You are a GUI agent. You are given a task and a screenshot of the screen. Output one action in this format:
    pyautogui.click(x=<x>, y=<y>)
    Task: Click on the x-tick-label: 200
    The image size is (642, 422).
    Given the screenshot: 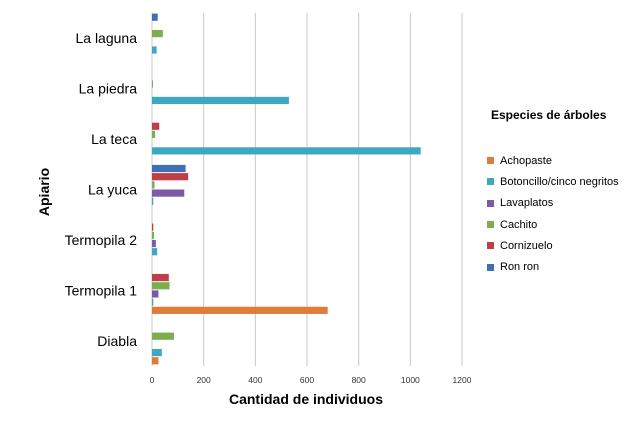 What is the action you would take?
    pyautogui.click(x=204, y=380)
    